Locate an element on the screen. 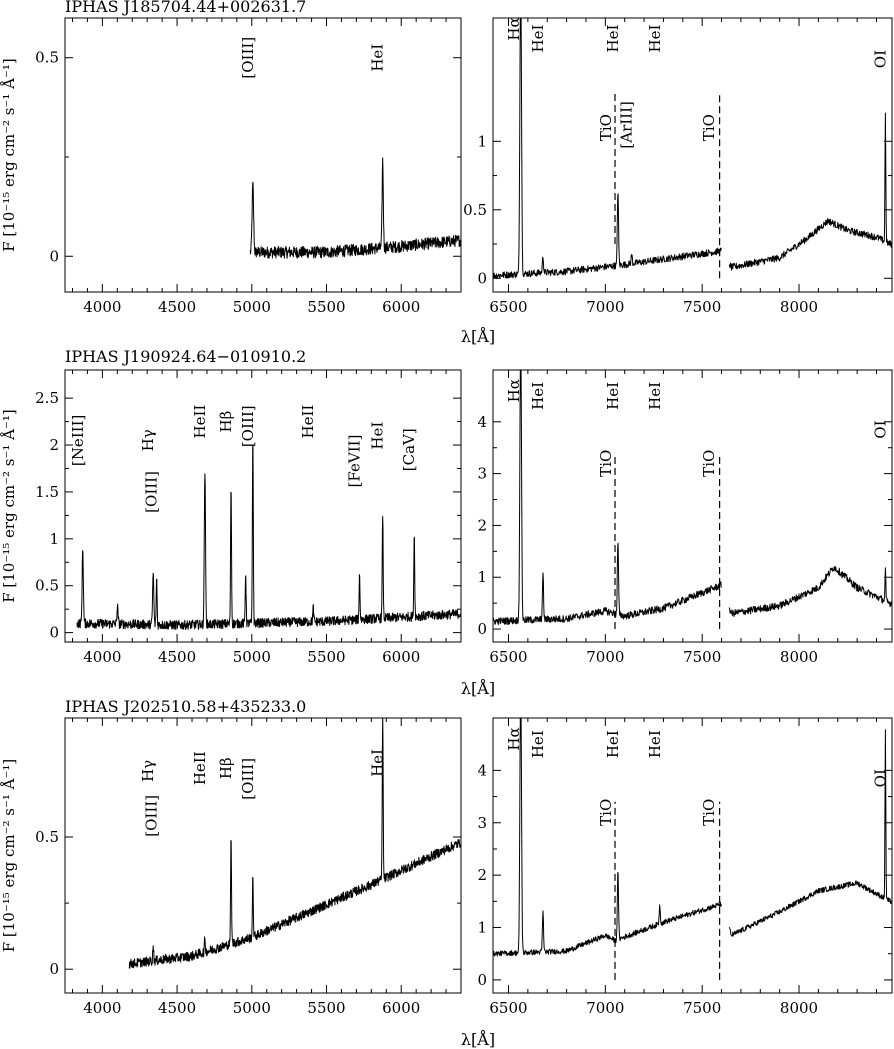 This screenshot has height=1049, width=894. spectrum-panel-2-right: 6500 7000 7500 8000 0 1 2 3 4 Hα HeI HeI HeI OI TiO TiO is located at coordinates (685, 867).